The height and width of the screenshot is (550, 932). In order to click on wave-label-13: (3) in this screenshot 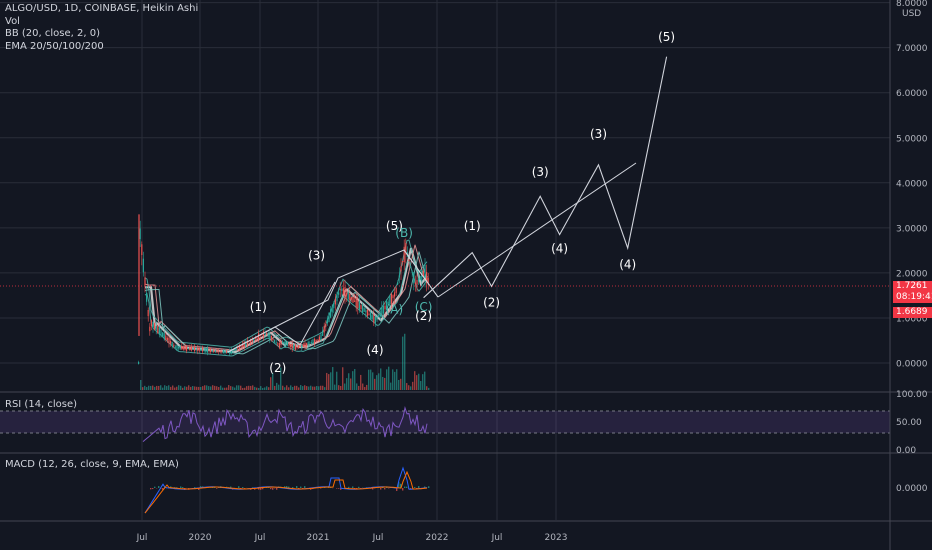, I will do `click(598, 134)`.